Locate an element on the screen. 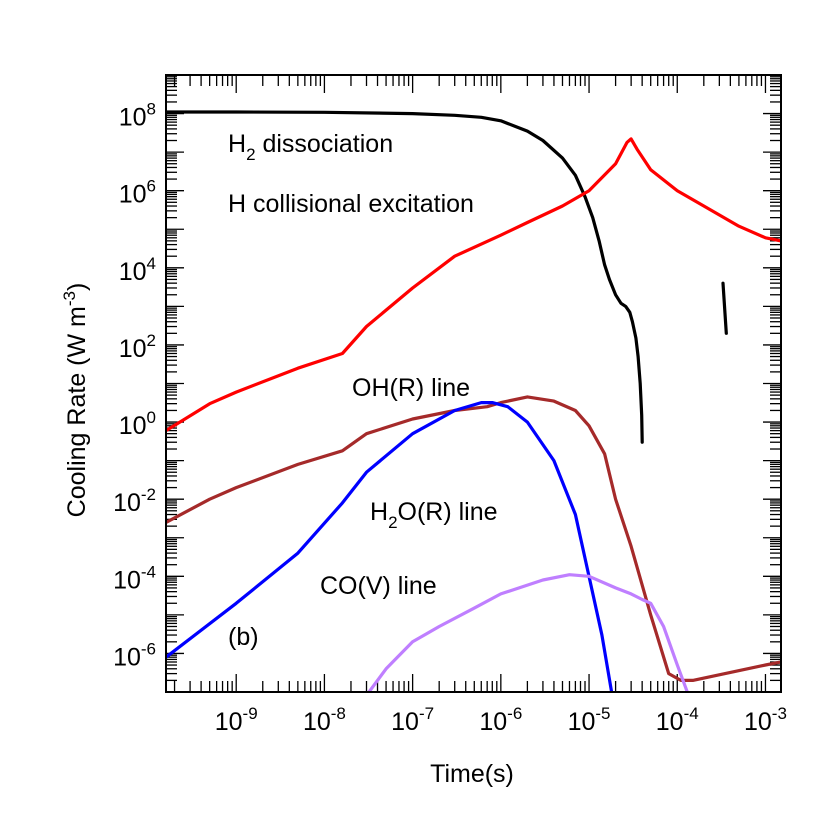 This screenshot has height=830, width=830. y-tick-label-exponent: 0 is located at coordinates (151, 417).